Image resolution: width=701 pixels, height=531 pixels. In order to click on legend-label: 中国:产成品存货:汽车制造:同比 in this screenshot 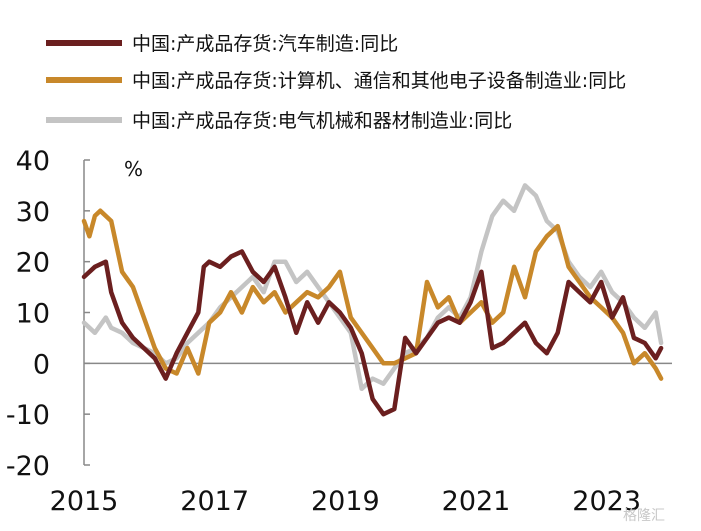, I will do `click(265, 44)`.